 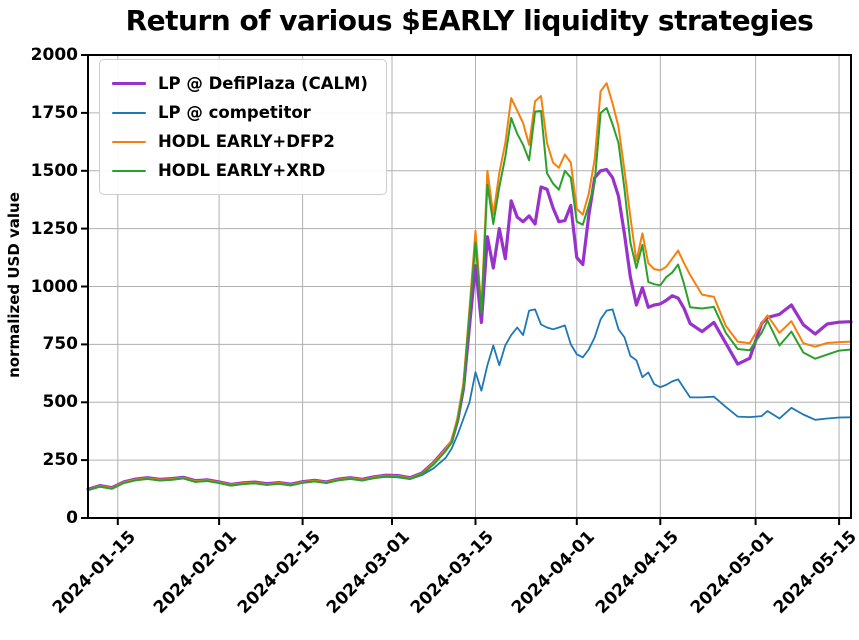 What do you see at coordinates (54, 228) in the screenshot?
I see `y-tick-label: 1250` at bounding box center [54, 228].